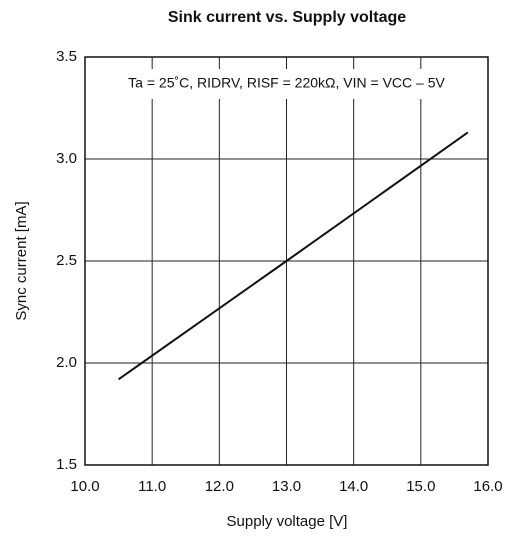 The image size is (528, 538). Describe the element at coordinates (287, 17) in the screenshot. I see `chart-title: Sink current vs. Supply voltage` at that location.